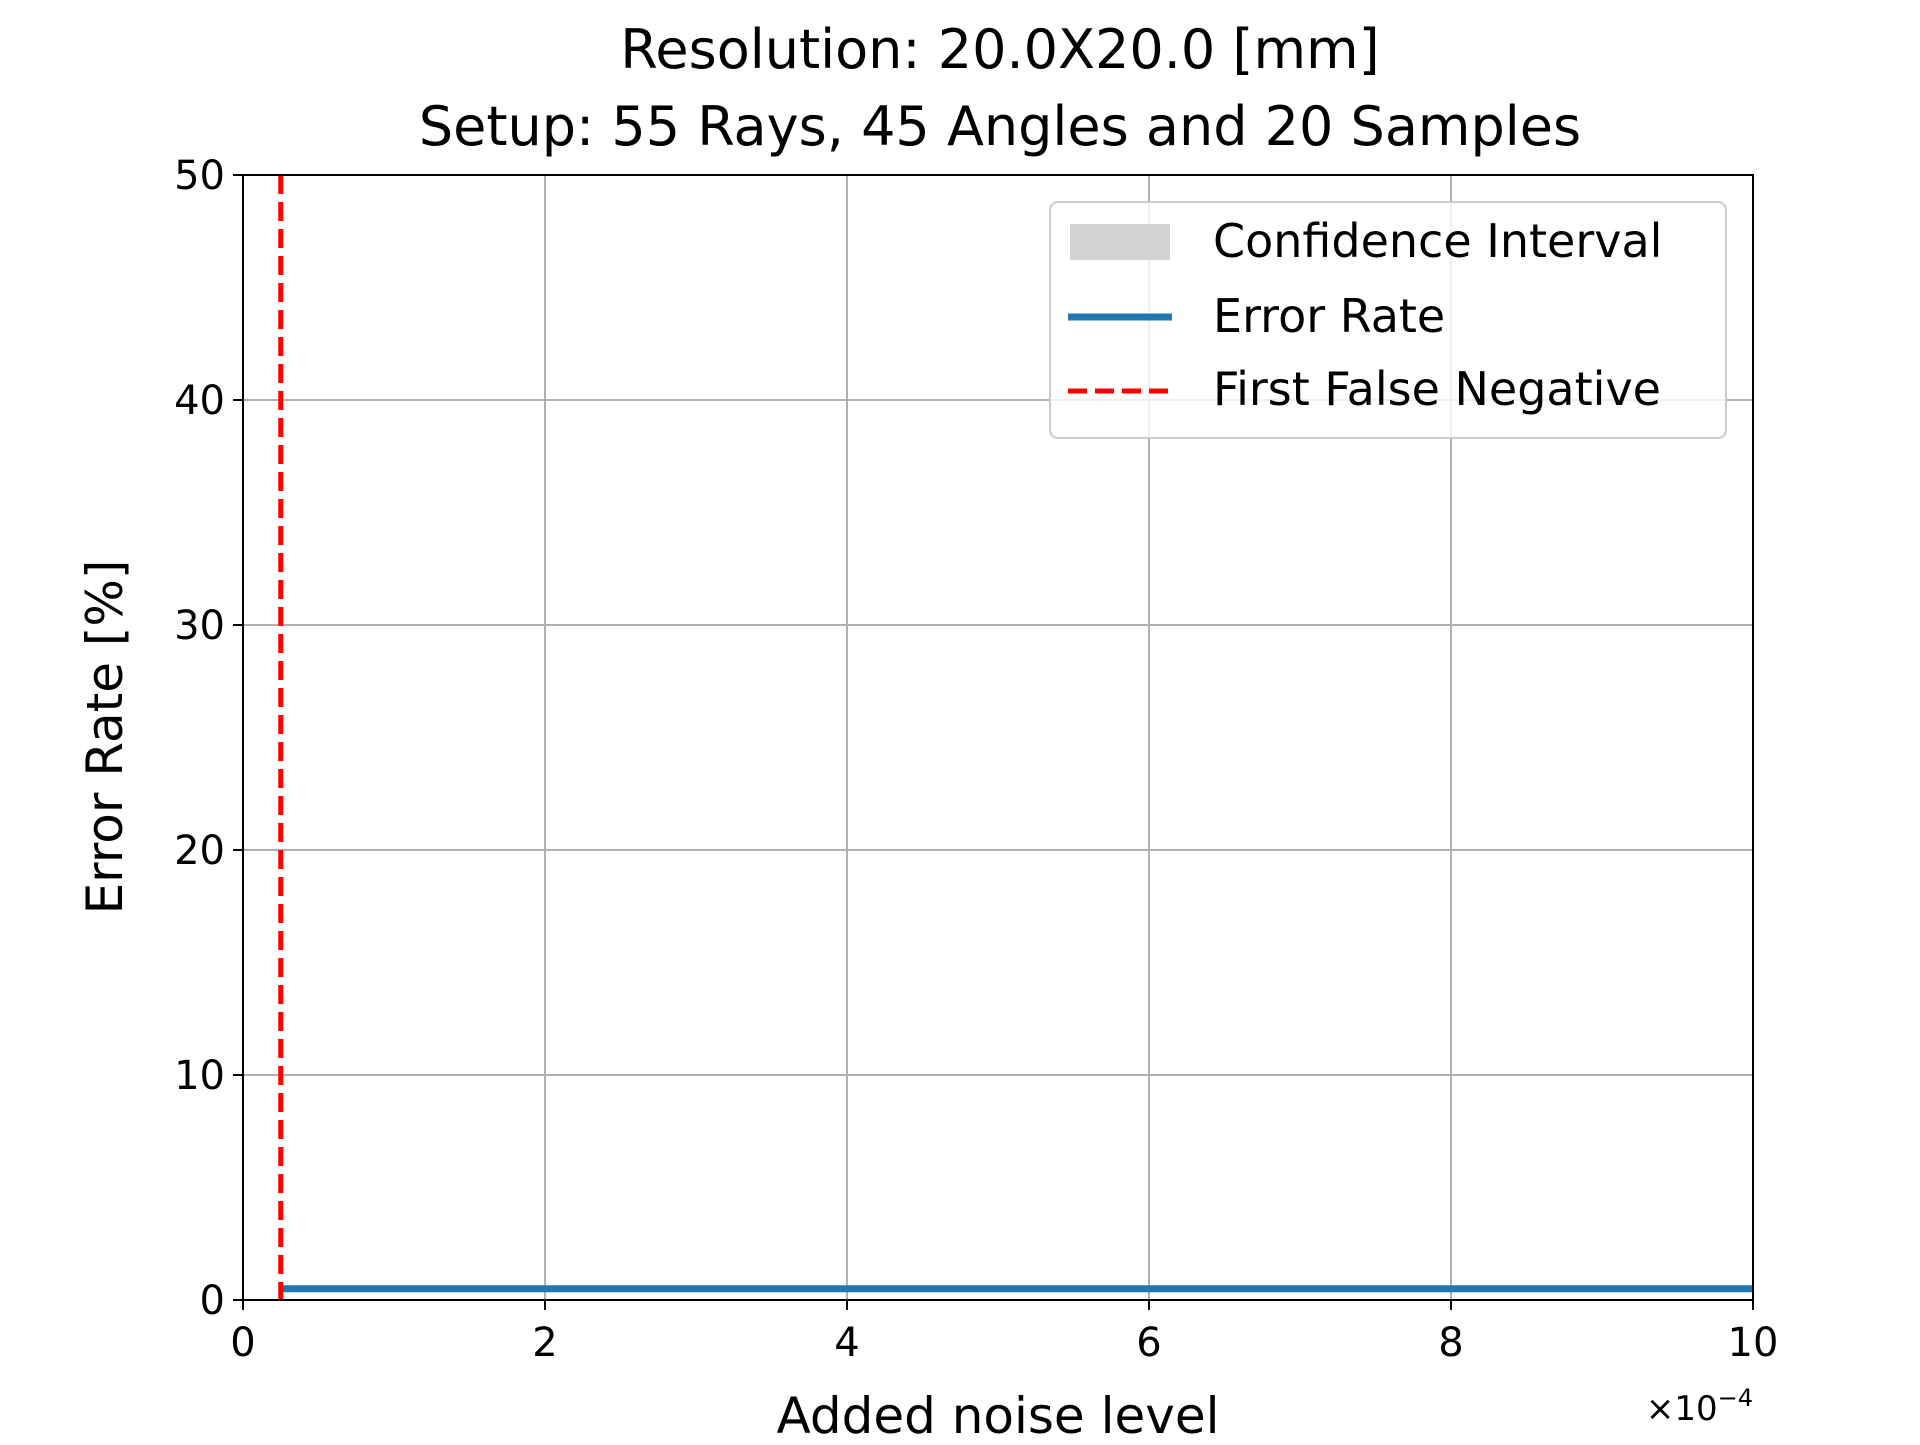 This screenshot has height=1445, width=1920. Describe the element at coordinates (105, 737) in the screenshot. I see `y-axis-label: Error Rate [%]` at that location.